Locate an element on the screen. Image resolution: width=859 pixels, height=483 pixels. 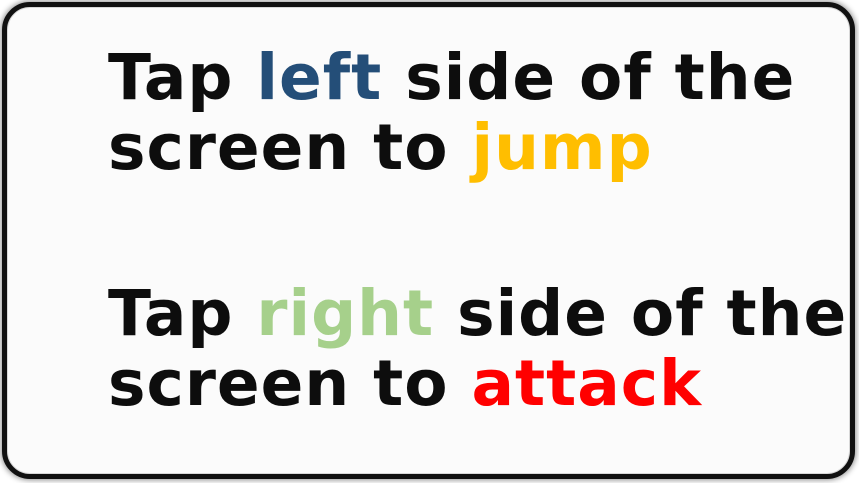
keyword-right: right is located at coordinates (345, 313).